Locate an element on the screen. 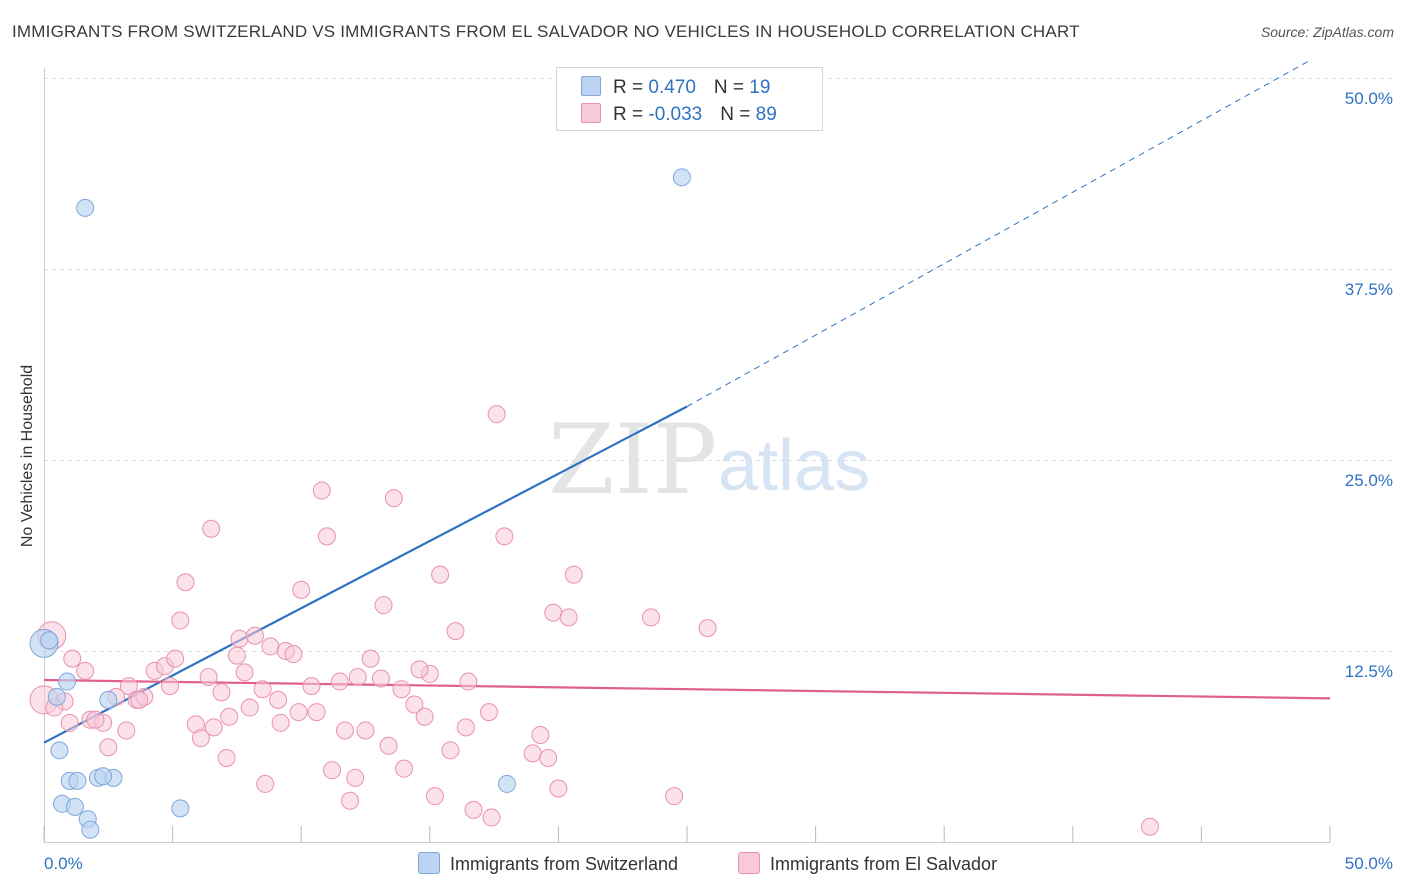 This screenshot has width=1406, height=892. watermark-atlas: atlas is located at coordinates (794, 466).